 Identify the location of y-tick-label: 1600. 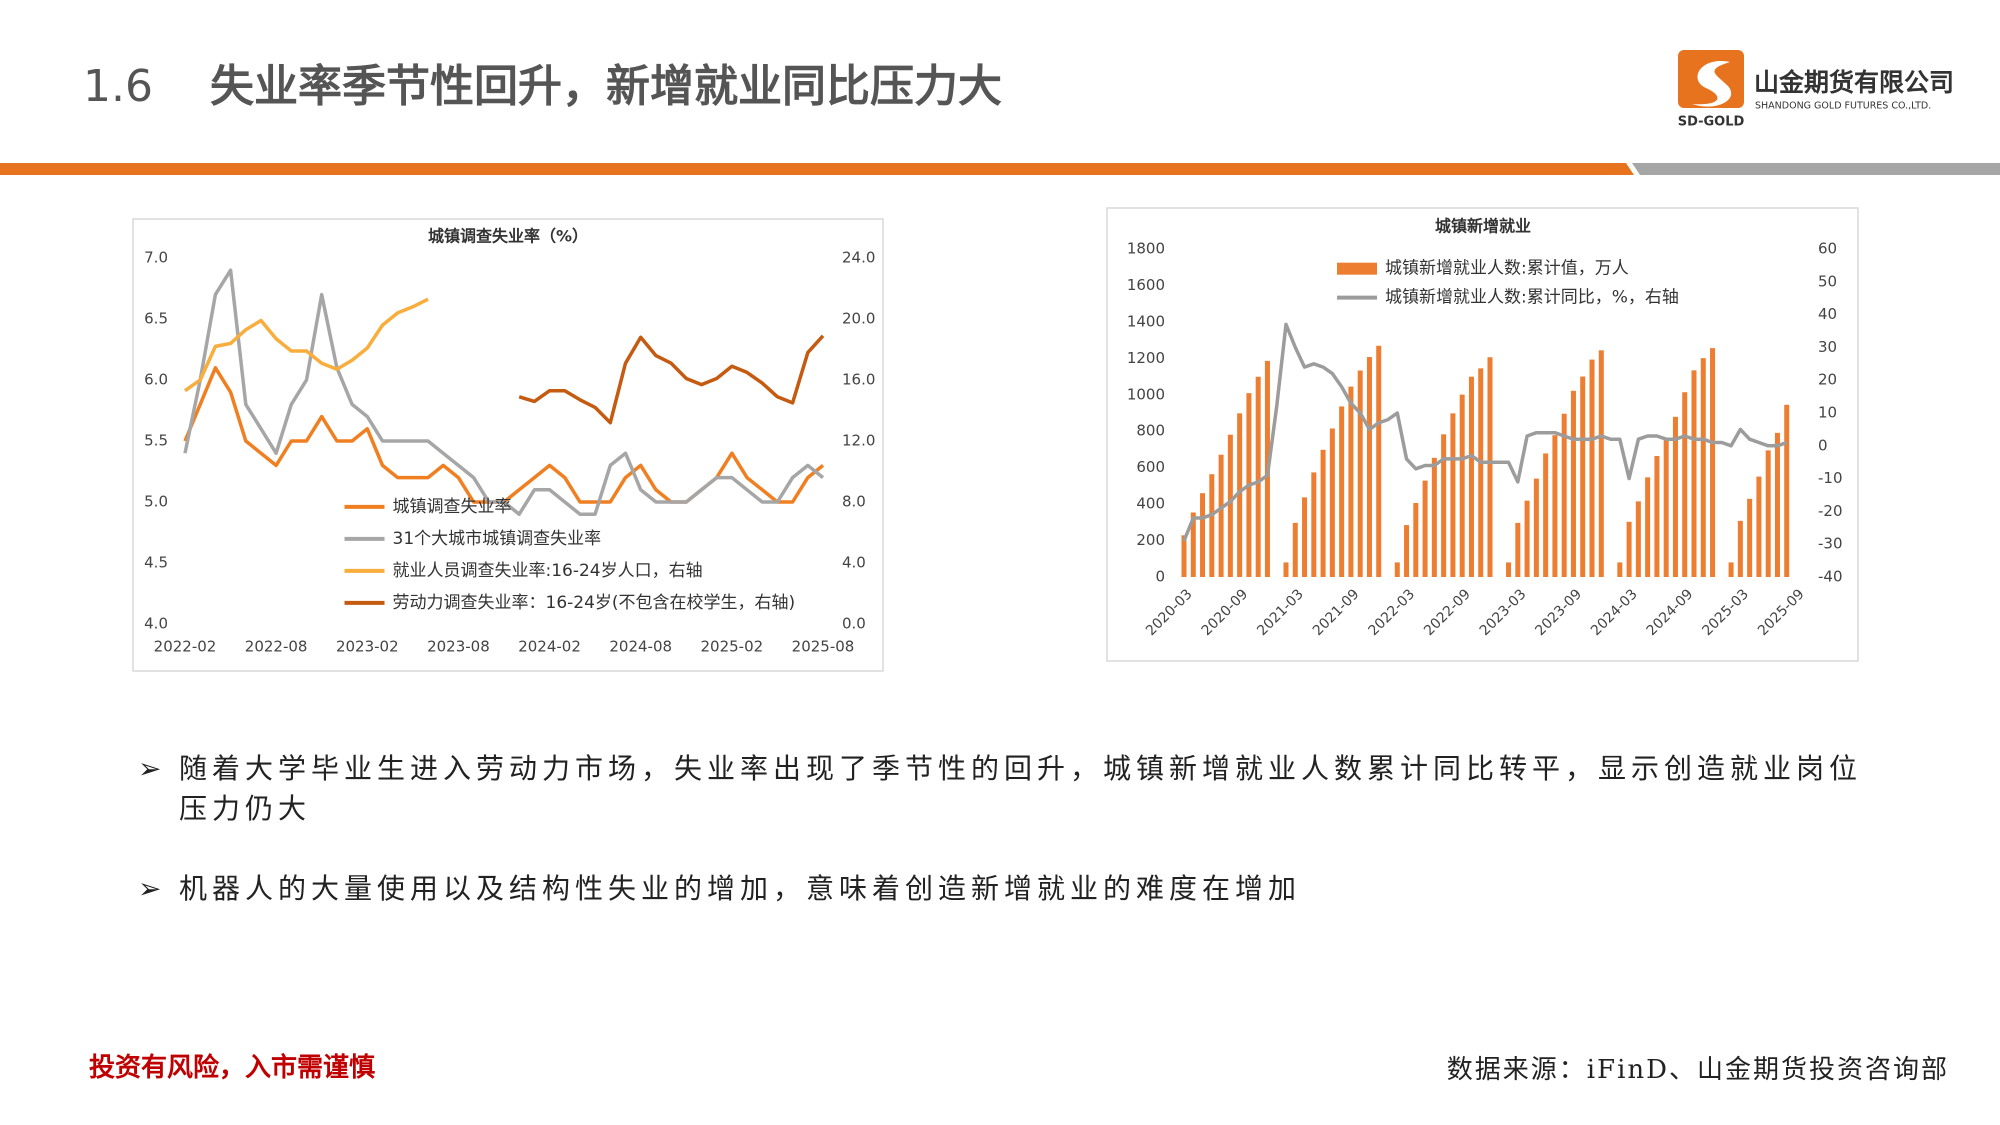
(1146, 285).